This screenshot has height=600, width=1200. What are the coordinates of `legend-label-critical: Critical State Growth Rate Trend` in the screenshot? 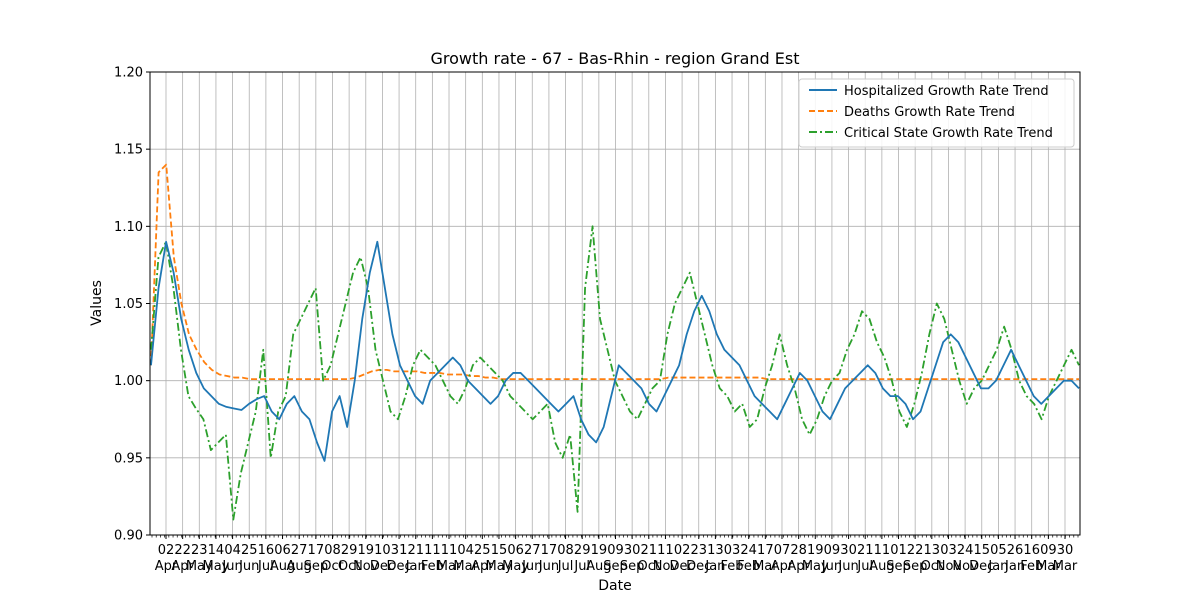 It's located at (948, 133).